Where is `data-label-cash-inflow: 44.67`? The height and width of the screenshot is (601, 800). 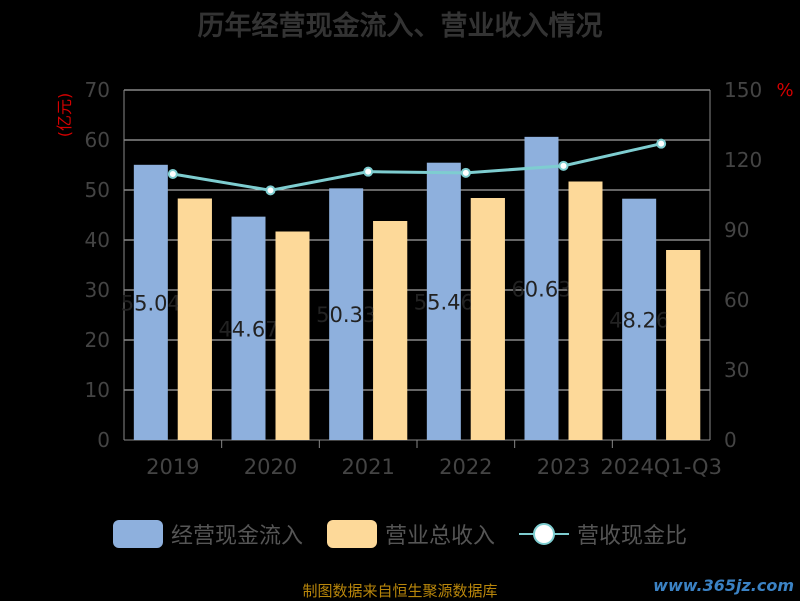 data-label-cash-inflow: 44.67 is located at coordinates (248, 329).